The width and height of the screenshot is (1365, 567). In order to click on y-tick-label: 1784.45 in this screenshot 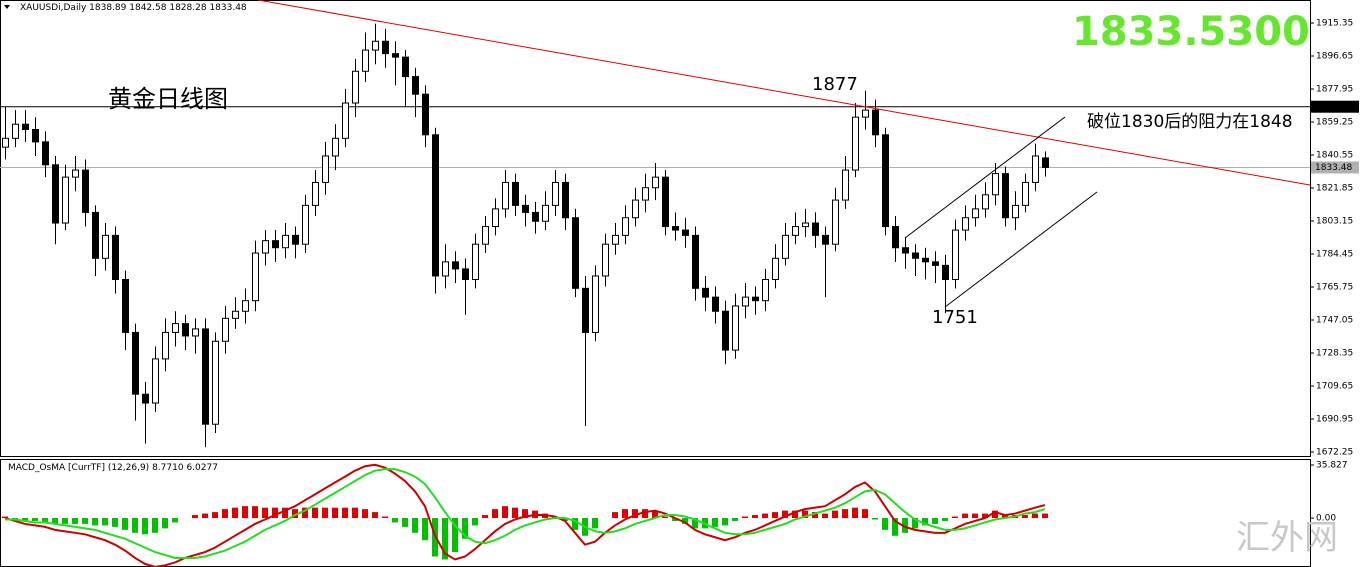, I will do `click(1334, 254)`.